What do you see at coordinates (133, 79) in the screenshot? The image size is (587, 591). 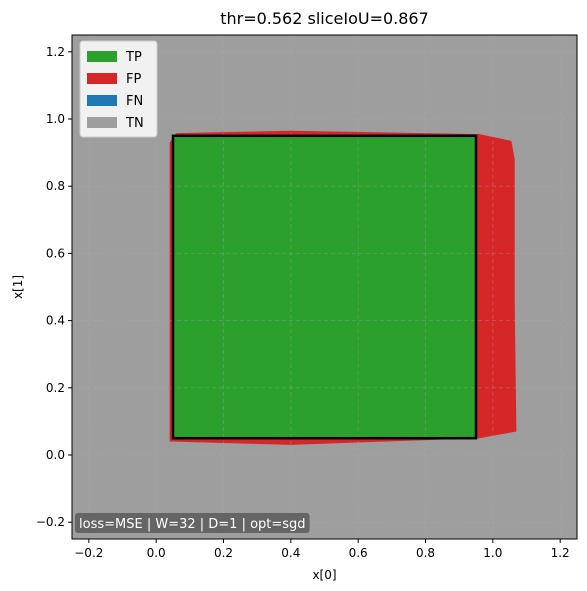 I see `legend-label-fp: FP` at bounding box center [133, 79].